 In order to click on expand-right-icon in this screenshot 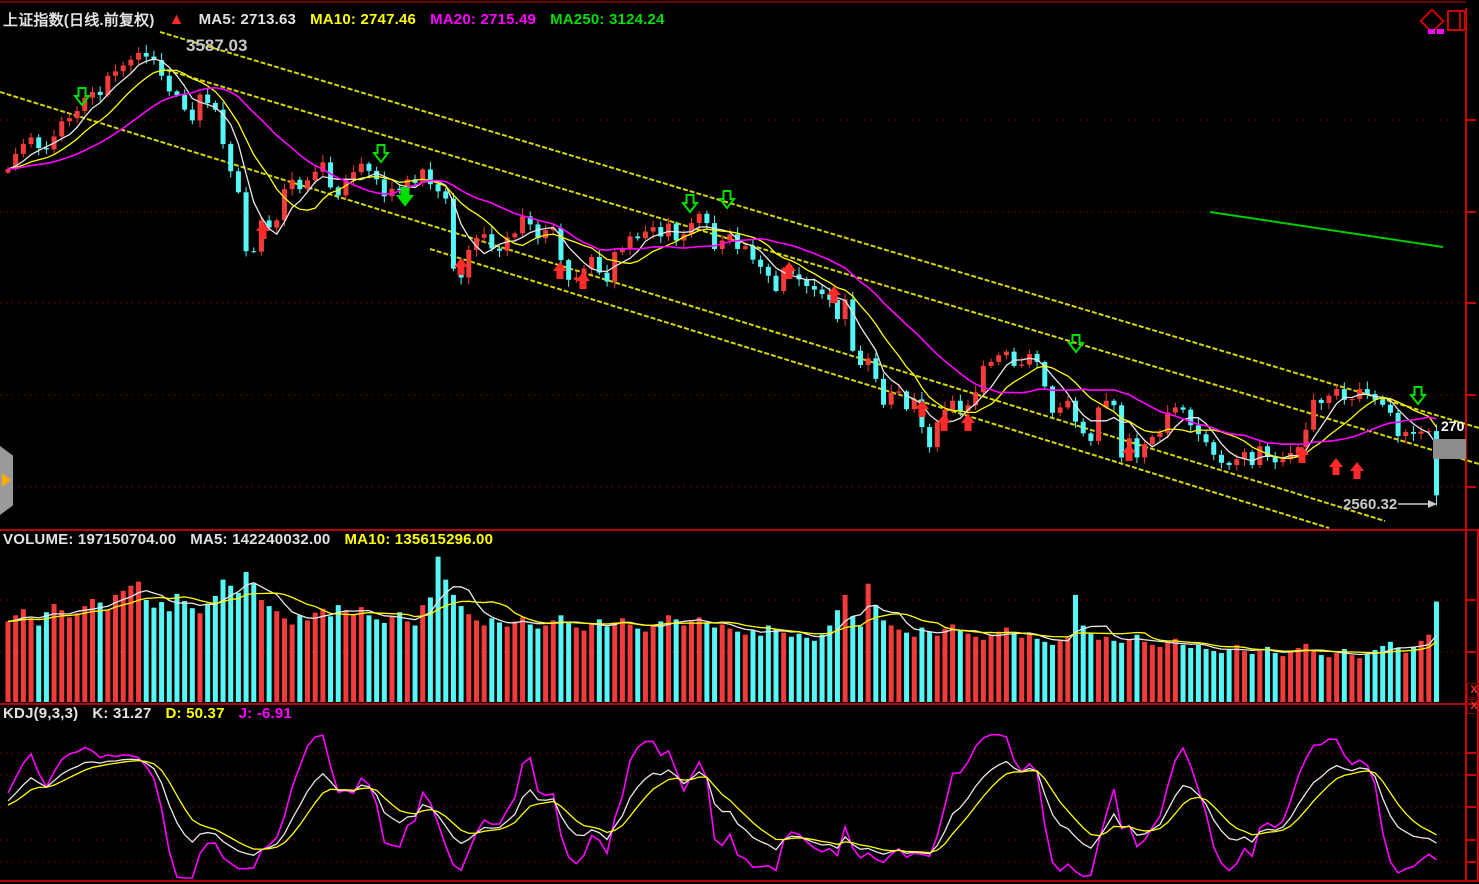, I will do `click(6, 480)`.